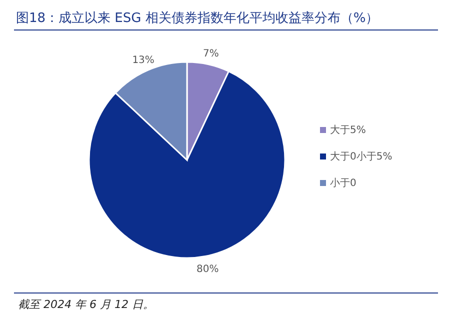 This screenshot has height=327, width=449. Describe the element at coordinates (207, 270) in the screenshot. I see `data-label: 80%` at that location.